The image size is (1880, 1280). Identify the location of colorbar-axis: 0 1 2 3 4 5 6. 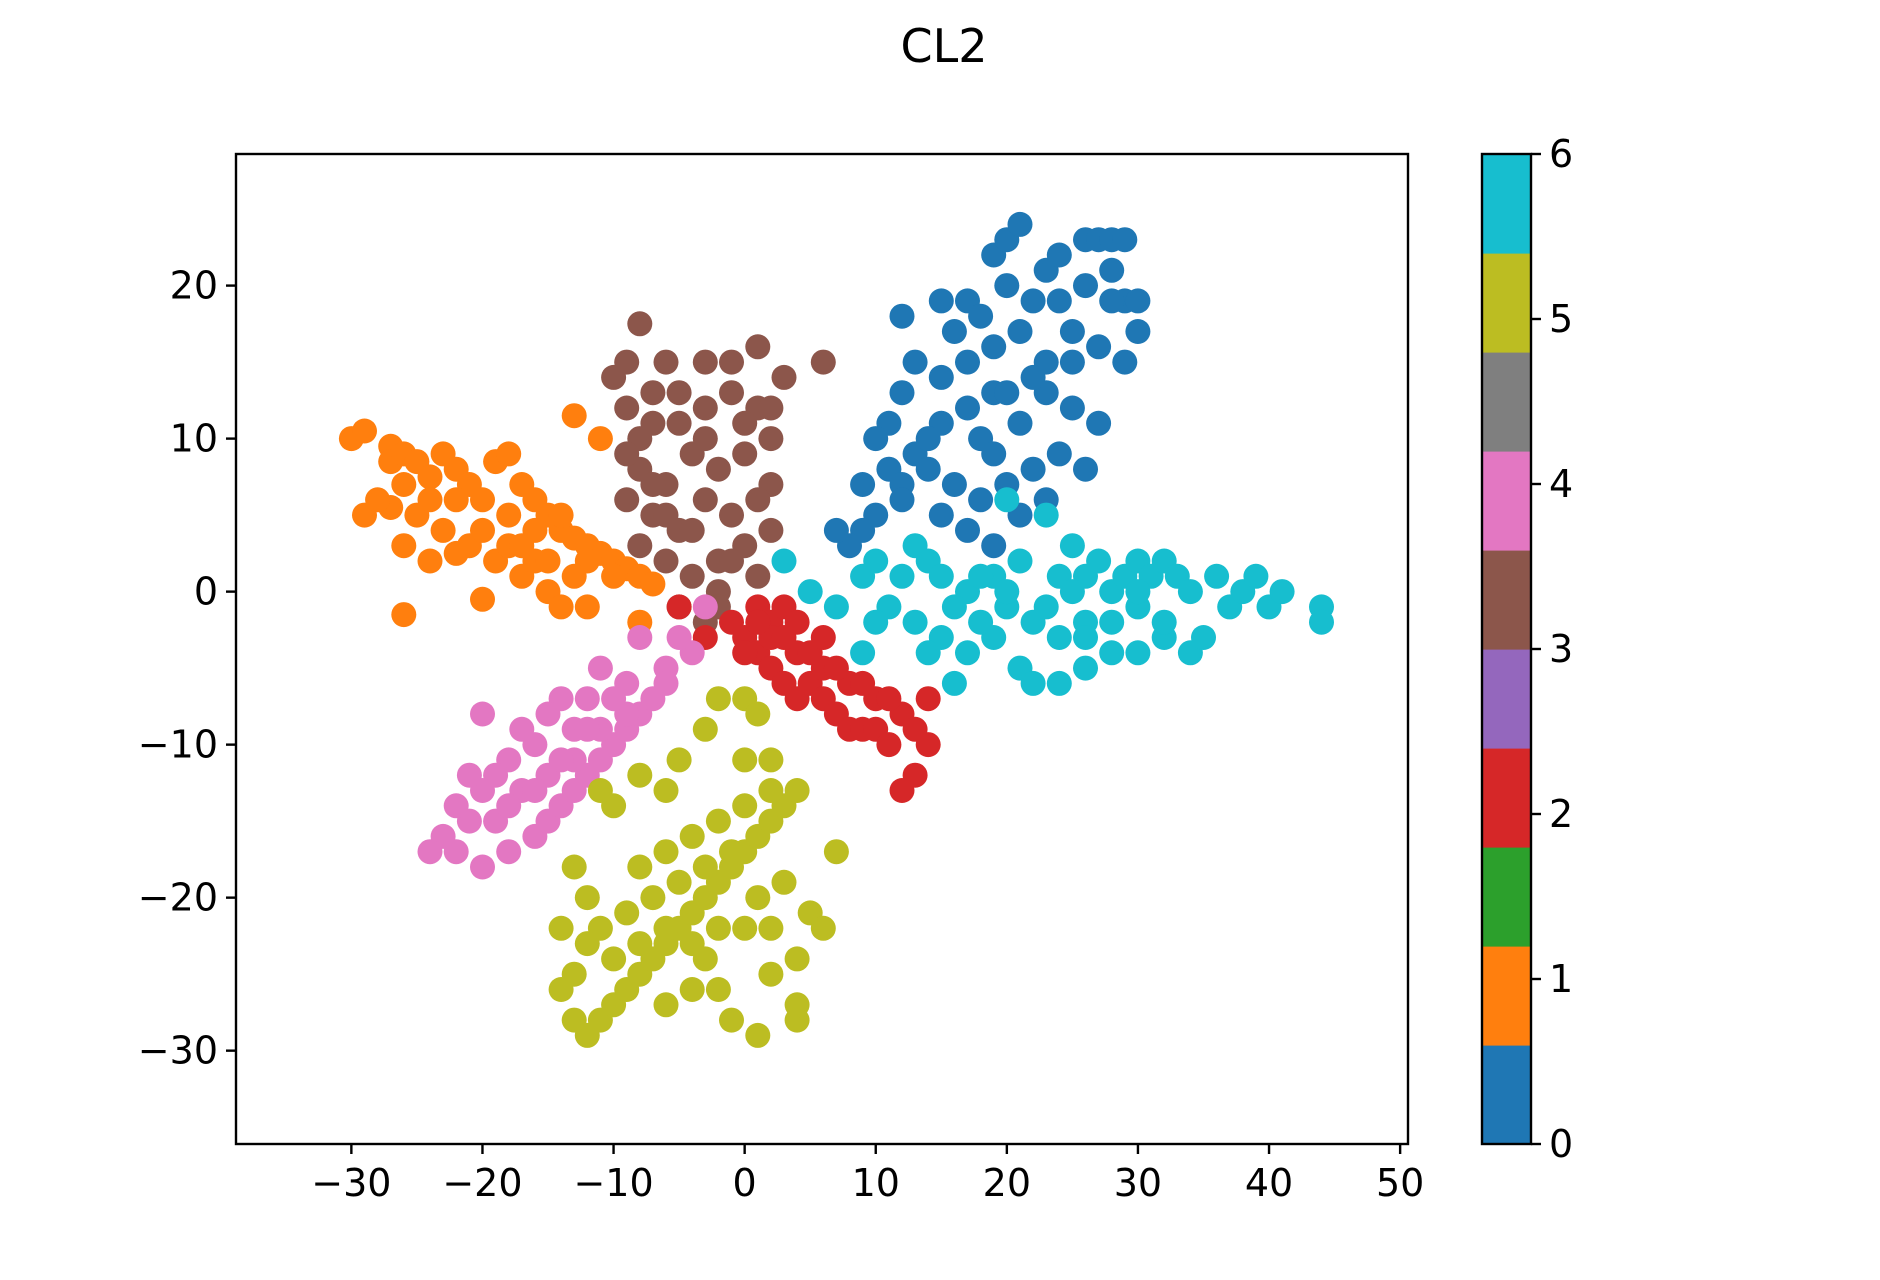
(1552, 649).